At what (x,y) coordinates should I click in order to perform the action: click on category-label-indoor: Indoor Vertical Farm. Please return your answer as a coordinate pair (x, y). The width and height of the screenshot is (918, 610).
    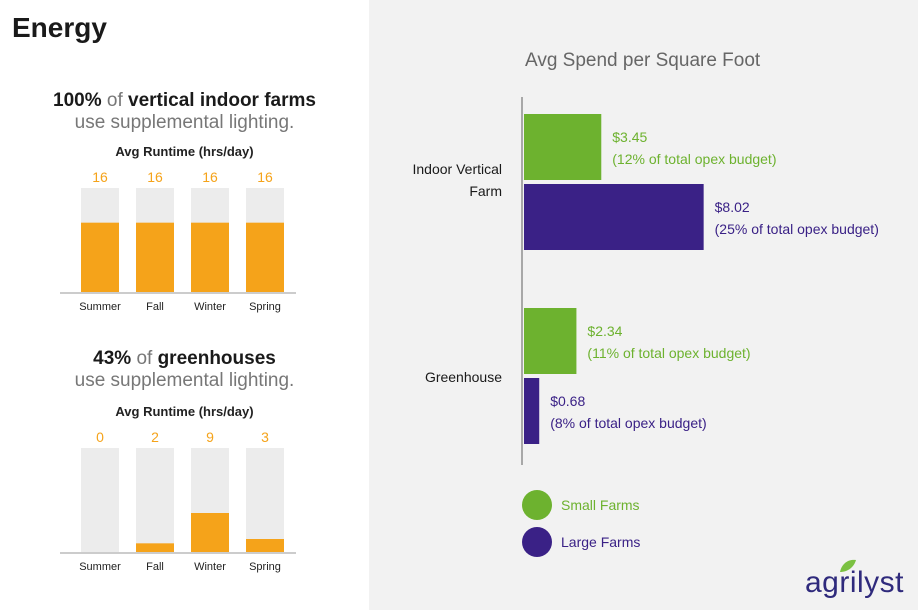
    Looking at the image, I should click on (458, 180).